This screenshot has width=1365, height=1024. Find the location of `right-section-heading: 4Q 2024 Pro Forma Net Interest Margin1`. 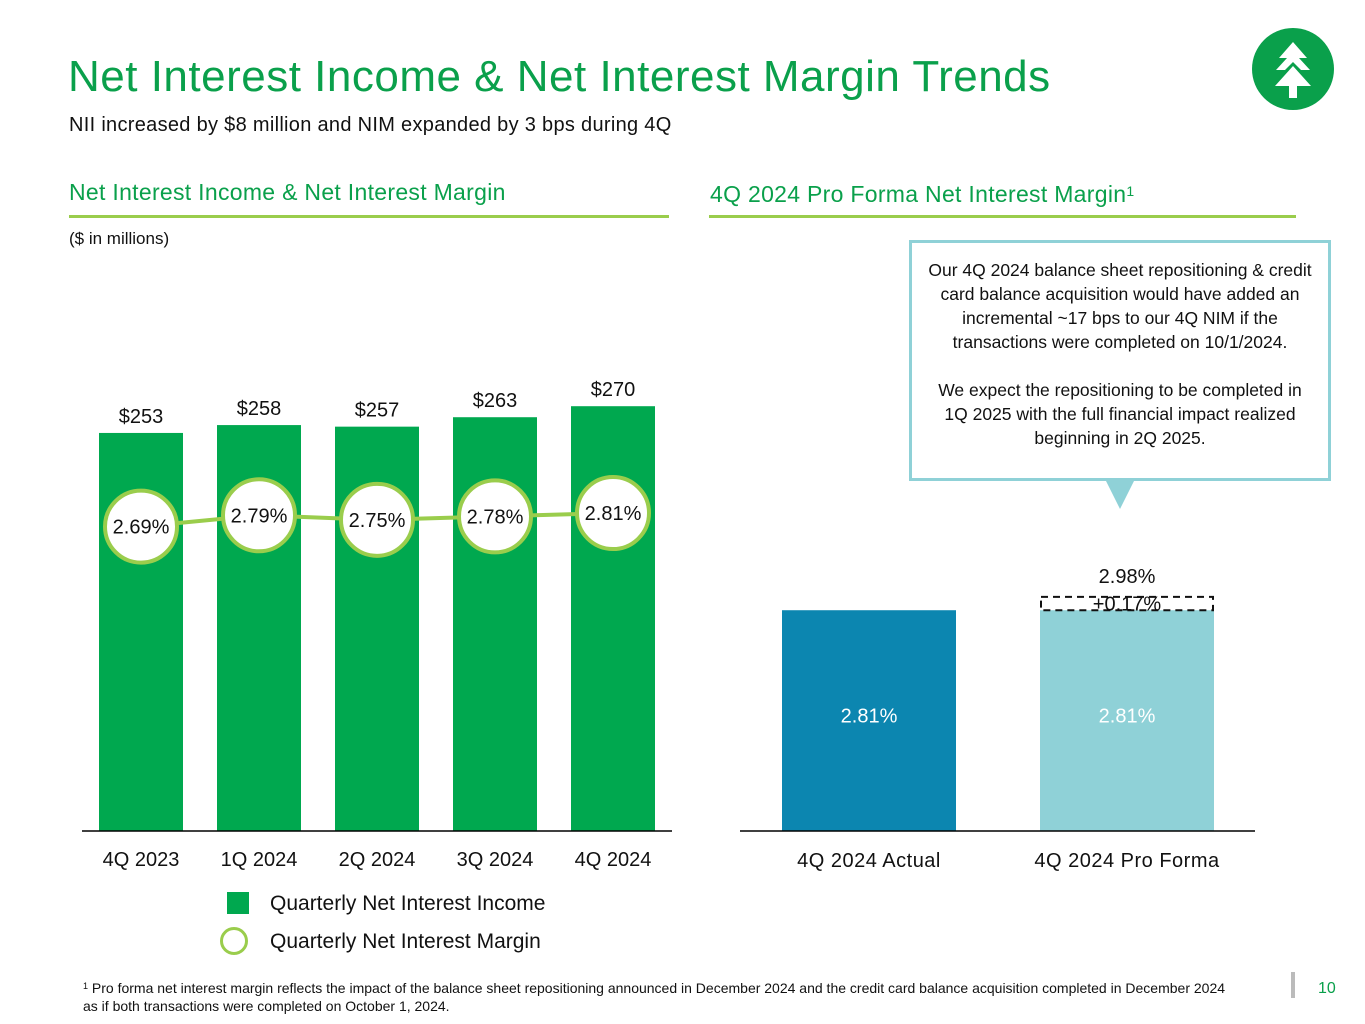

right-section-heading: 4Q 2024 Pro Forma Net Interest Margin1 is located at coordinates (922, 198).